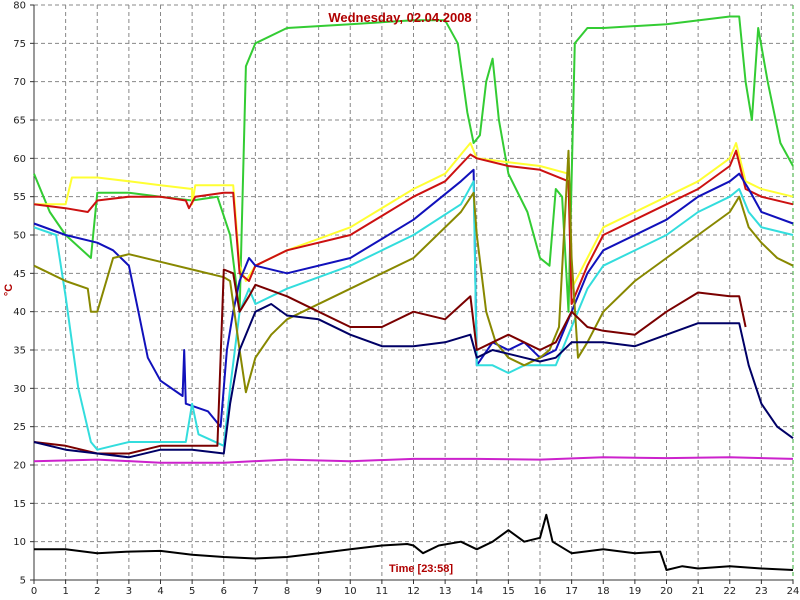 The width and height of the screenshot is (800, 600). What do you see at coordinates (698, 591) in the screenshot?
I see `x-tick-label: 21` at bounding box center [698, 591].